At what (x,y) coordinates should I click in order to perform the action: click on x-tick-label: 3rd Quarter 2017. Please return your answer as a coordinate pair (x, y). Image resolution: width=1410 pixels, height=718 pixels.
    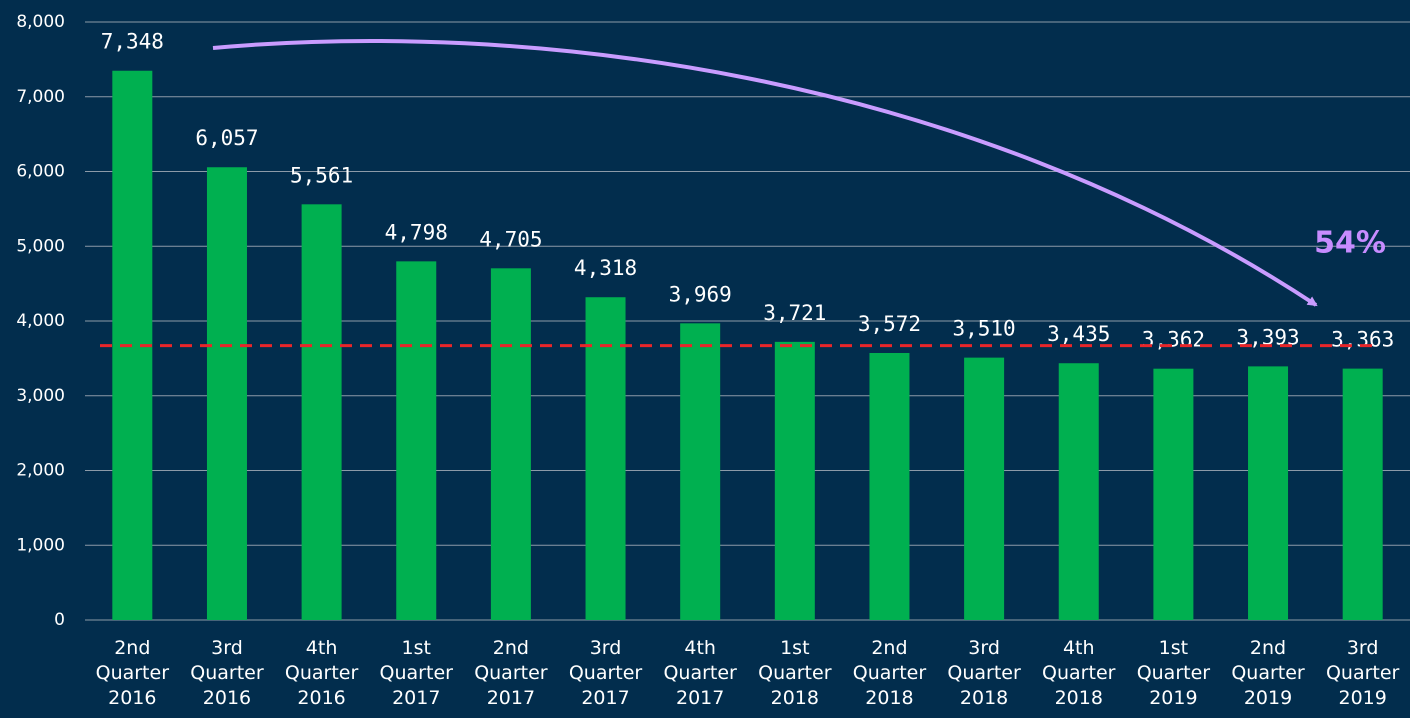
    Looking at the image, I should click on (605, 673).